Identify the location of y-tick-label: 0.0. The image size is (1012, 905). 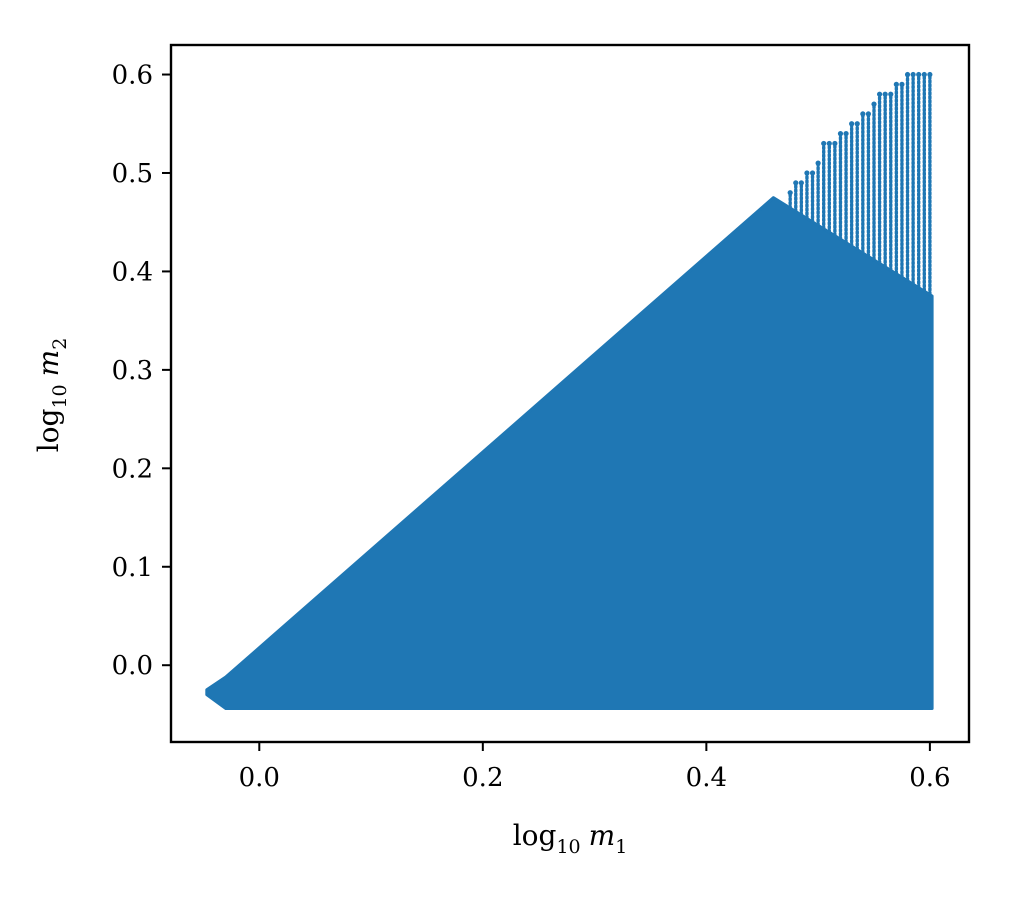
(132, 666).